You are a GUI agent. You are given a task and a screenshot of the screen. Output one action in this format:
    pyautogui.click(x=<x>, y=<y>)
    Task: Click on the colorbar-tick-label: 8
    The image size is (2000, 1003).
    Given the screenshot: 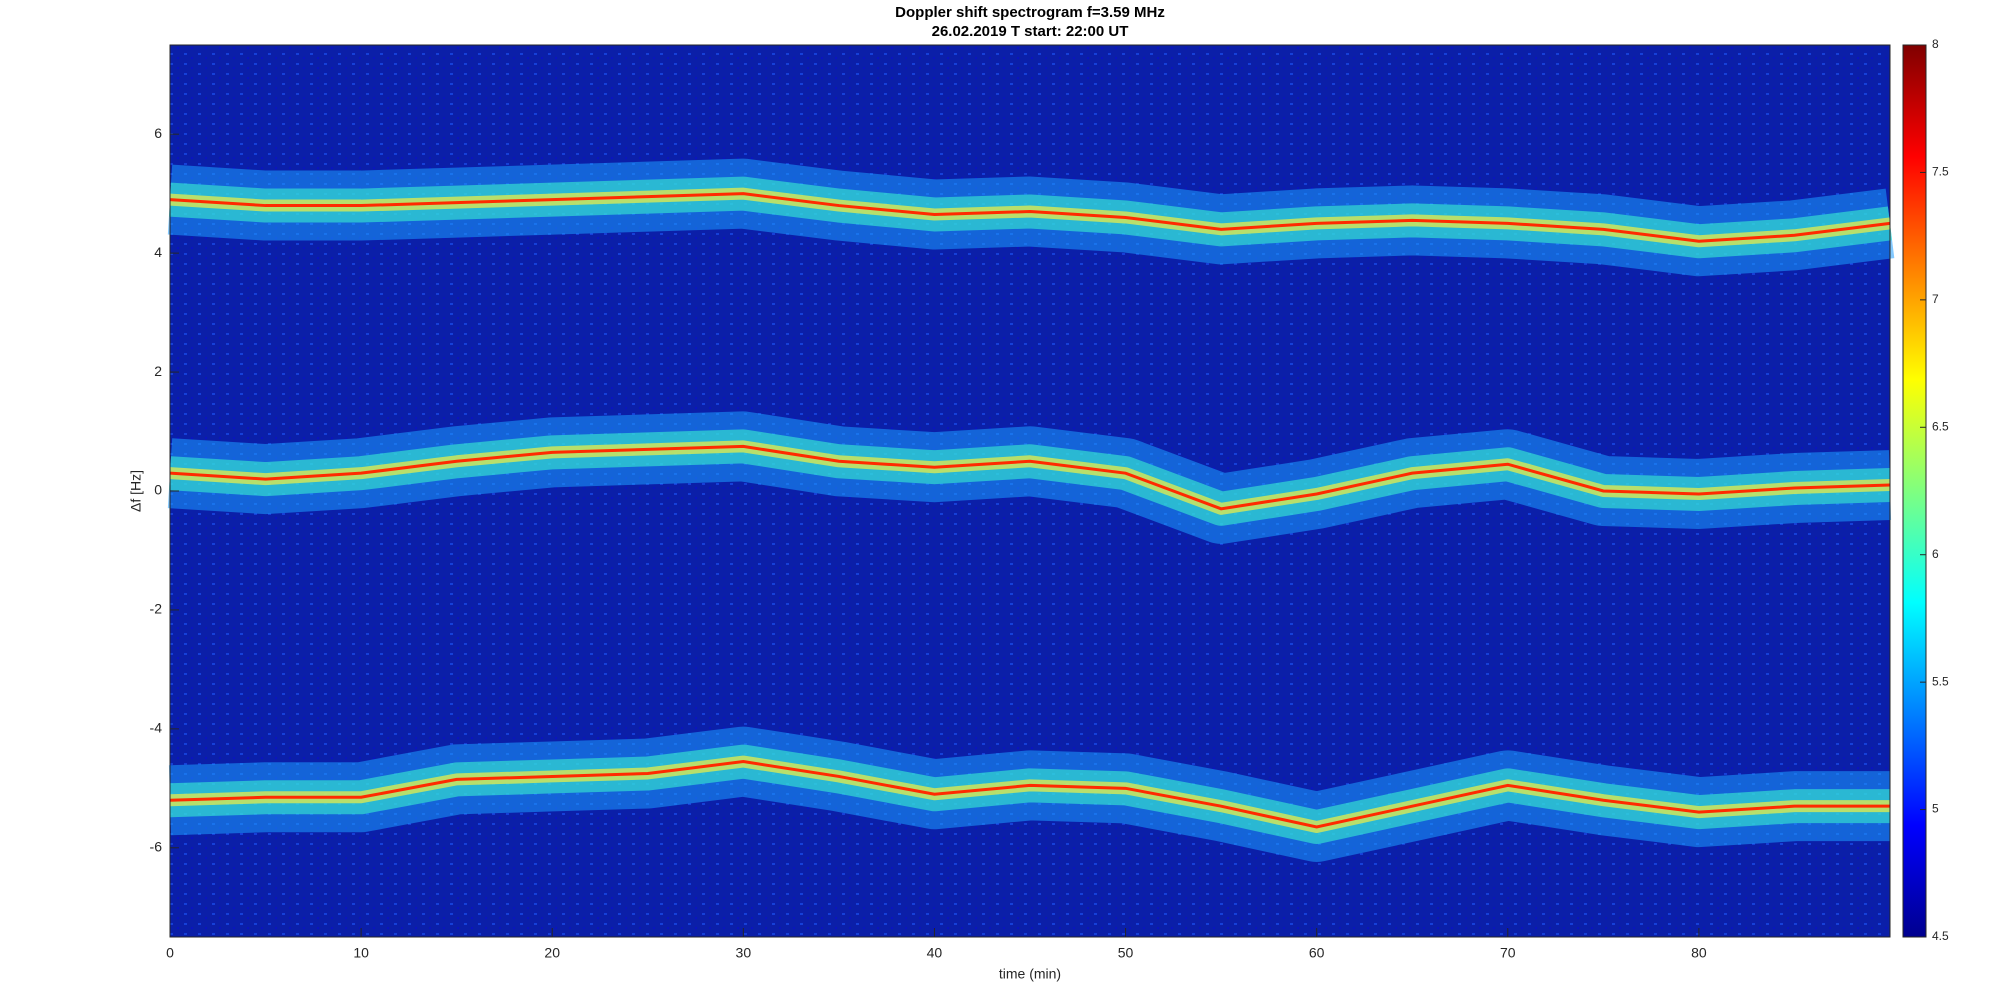 What is the action you would take?
    pyautogui.click(x=1935, y=44)
    